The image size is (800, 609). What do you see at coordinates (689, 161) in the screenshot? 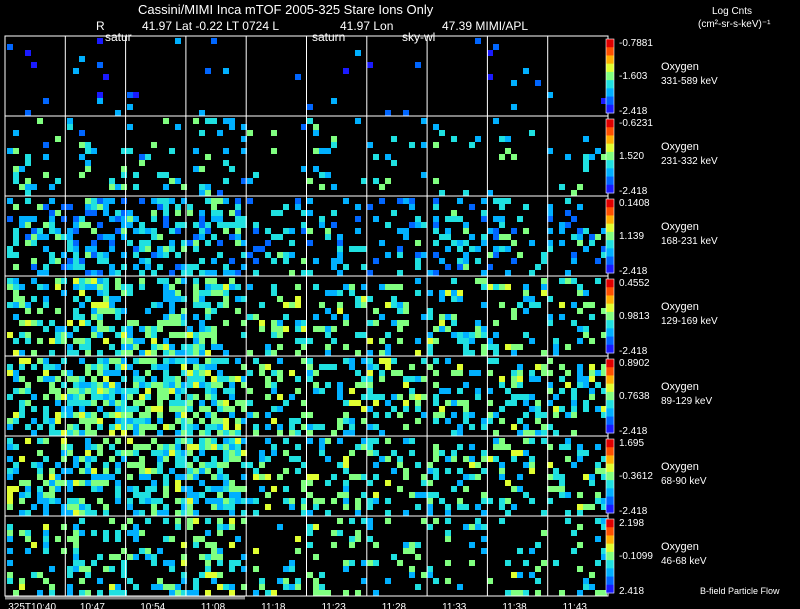
I see `energy-label: 231-332 keV` at bounding box center [689, 161].